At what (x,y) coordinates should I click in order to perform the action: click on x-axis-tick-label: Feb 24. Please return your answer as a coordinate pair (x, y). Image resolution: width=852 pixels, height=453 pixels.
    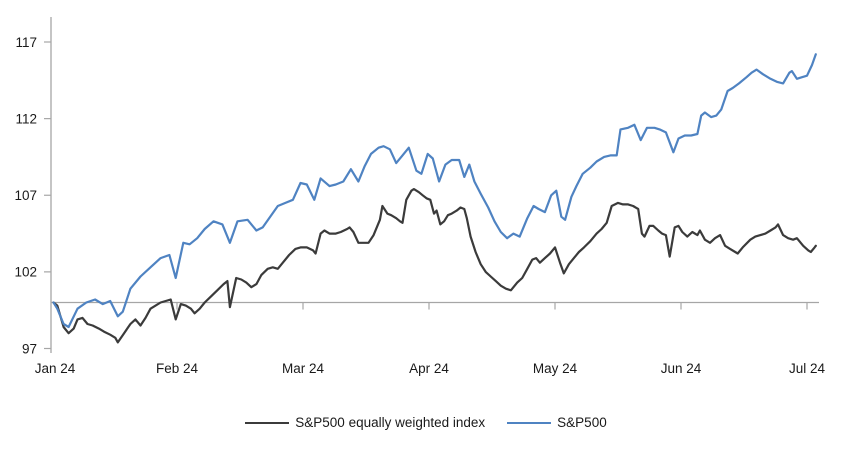
    Looking at the image, I should click on (177, 368).